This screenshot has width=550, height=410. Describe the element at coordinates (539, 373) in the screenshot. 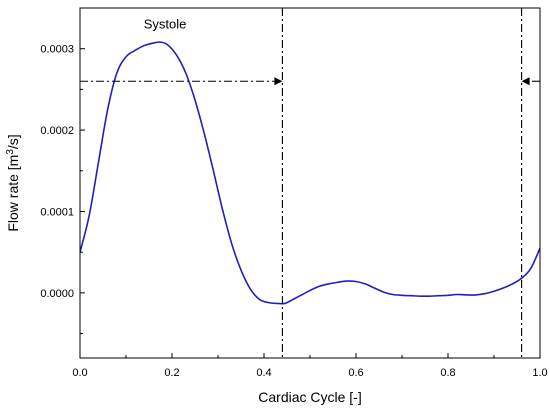

I see `x-tick-label-5: 1.0` at that location.